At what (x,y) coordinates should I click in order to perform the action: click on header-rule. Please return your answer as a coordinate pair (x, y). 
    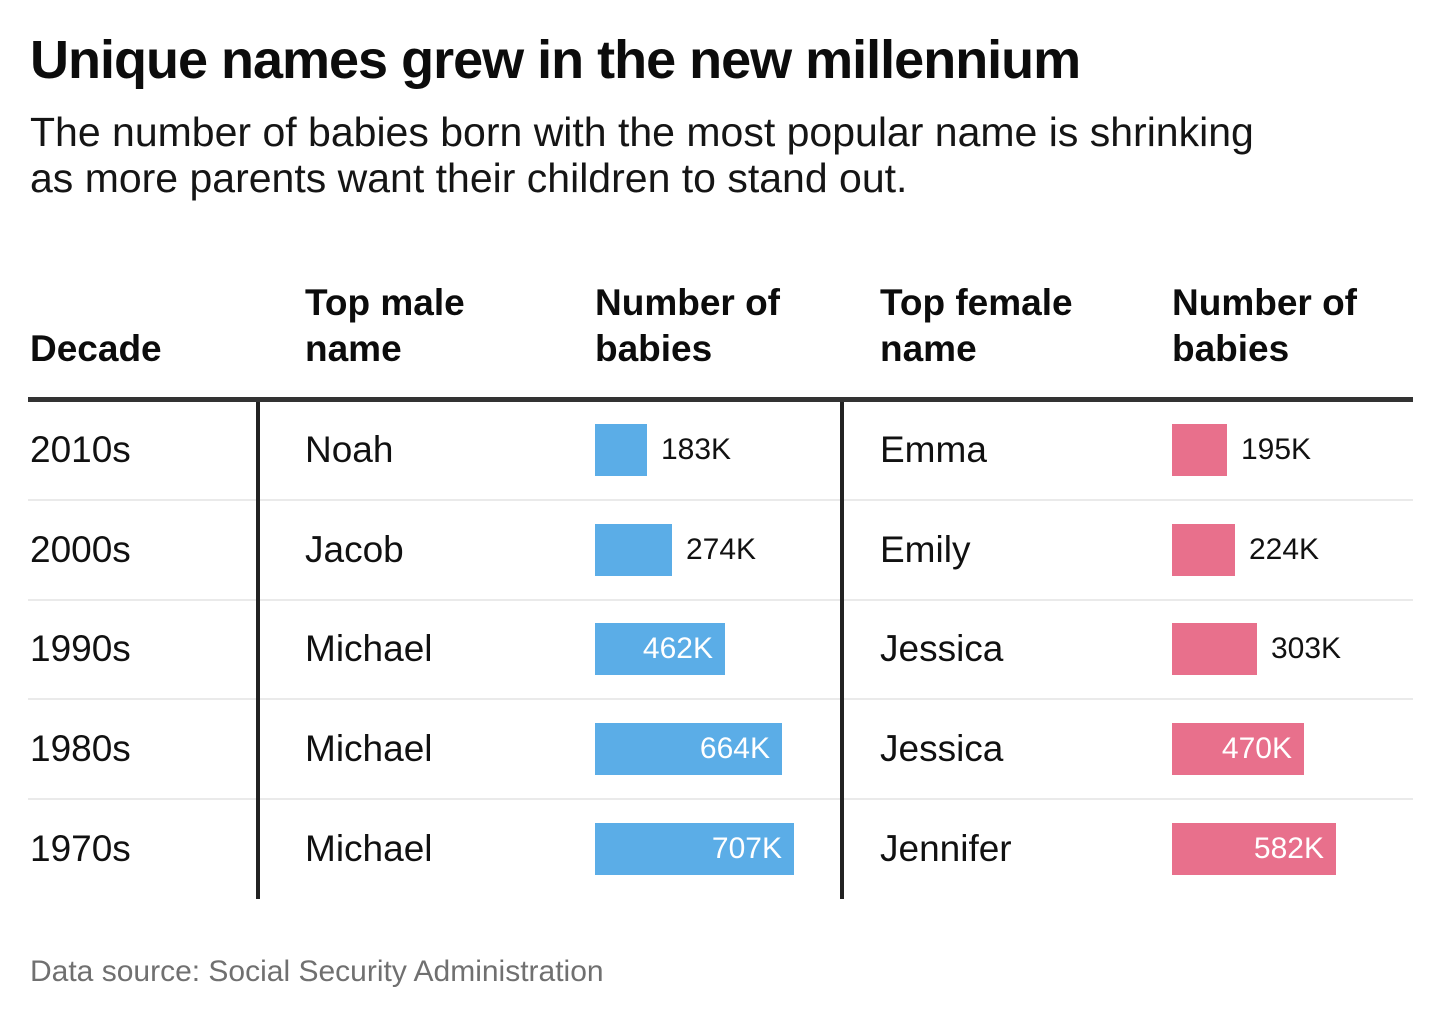
    Looking at the image, I should click on (720, 399).